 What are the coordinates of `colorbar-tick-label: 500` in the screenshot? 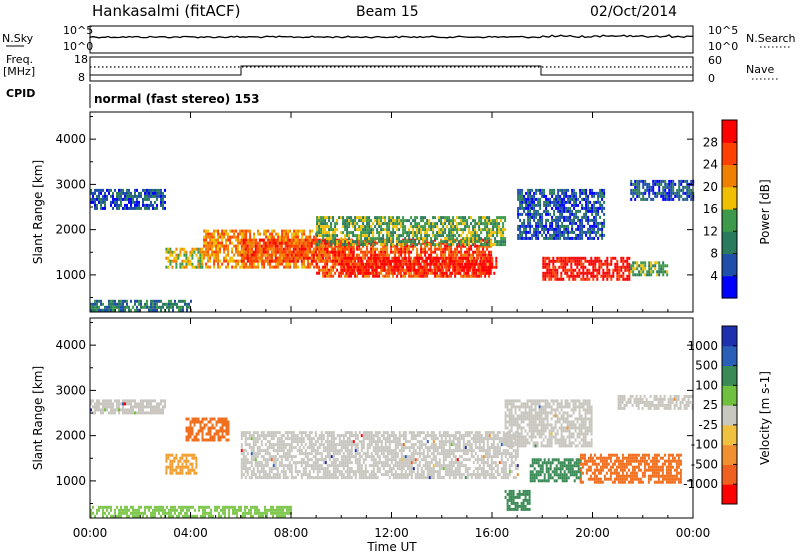 It's located at (706, 366).